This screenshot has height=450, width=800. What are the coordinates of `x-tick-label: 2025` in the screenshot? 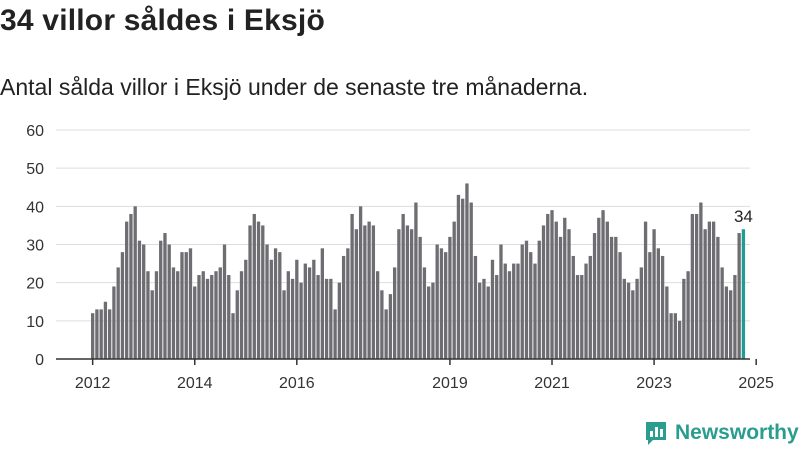 It's located at (756, 383).